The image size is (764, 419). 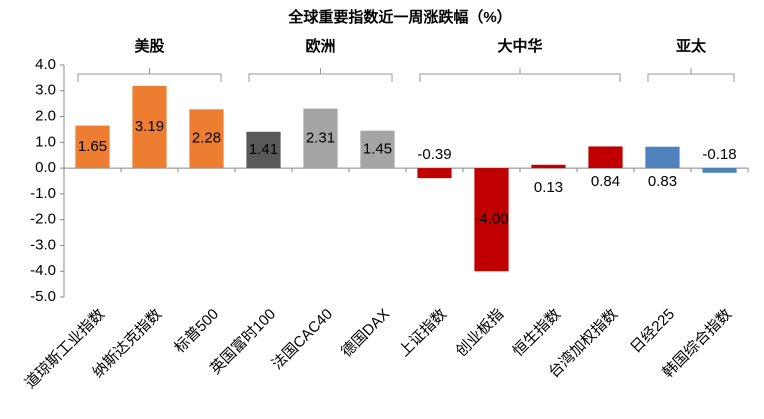 I want to click on value-label: 0.13, so click(x=548, y=187).